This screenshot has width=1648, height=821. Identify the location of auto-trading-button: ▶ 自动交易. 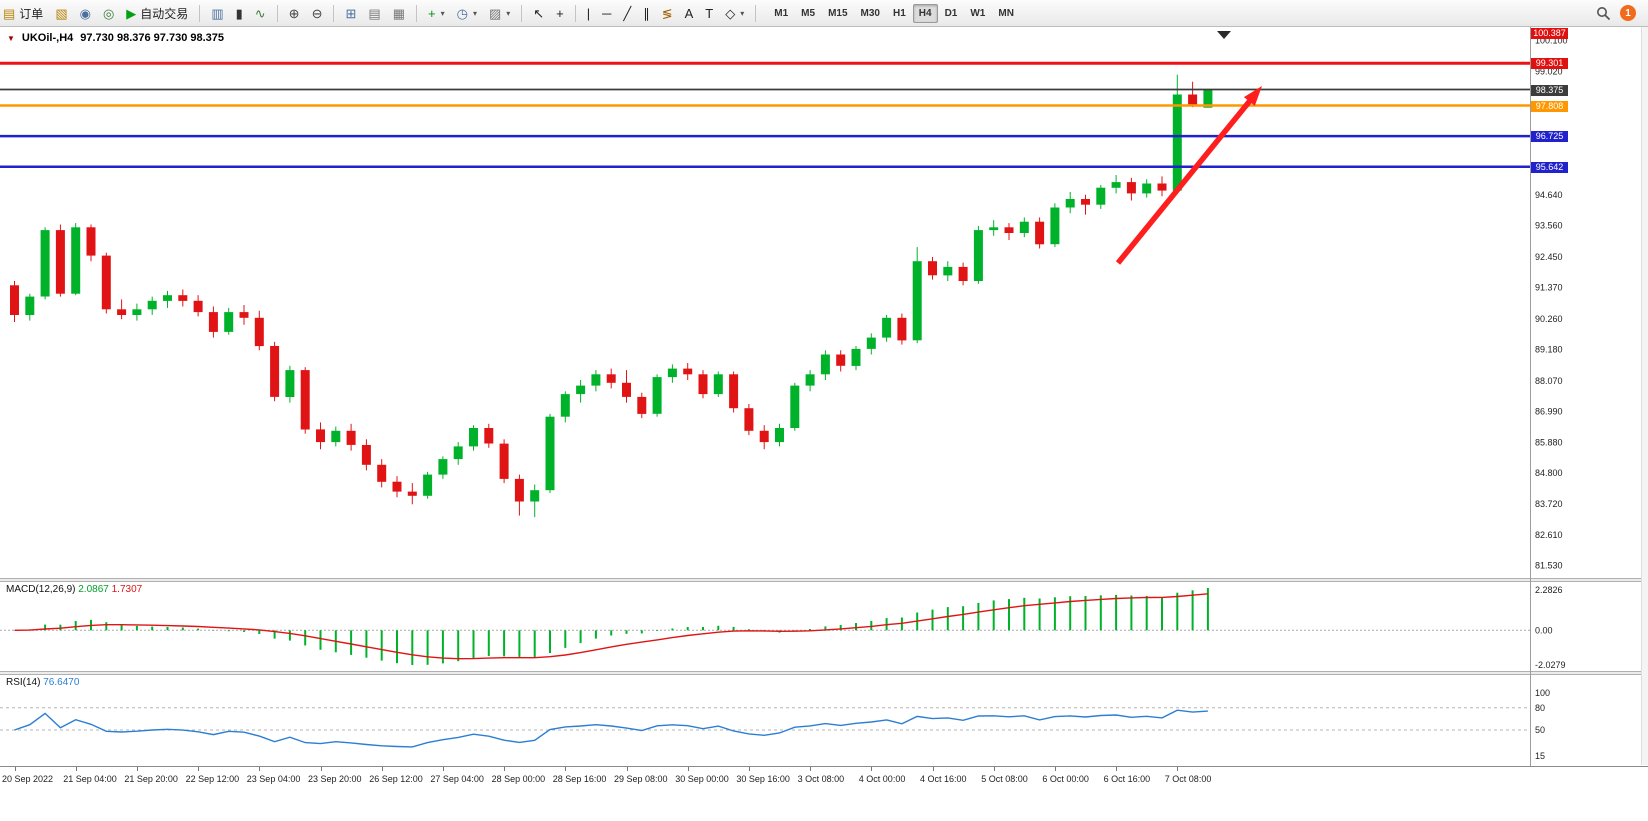
(157, 13).